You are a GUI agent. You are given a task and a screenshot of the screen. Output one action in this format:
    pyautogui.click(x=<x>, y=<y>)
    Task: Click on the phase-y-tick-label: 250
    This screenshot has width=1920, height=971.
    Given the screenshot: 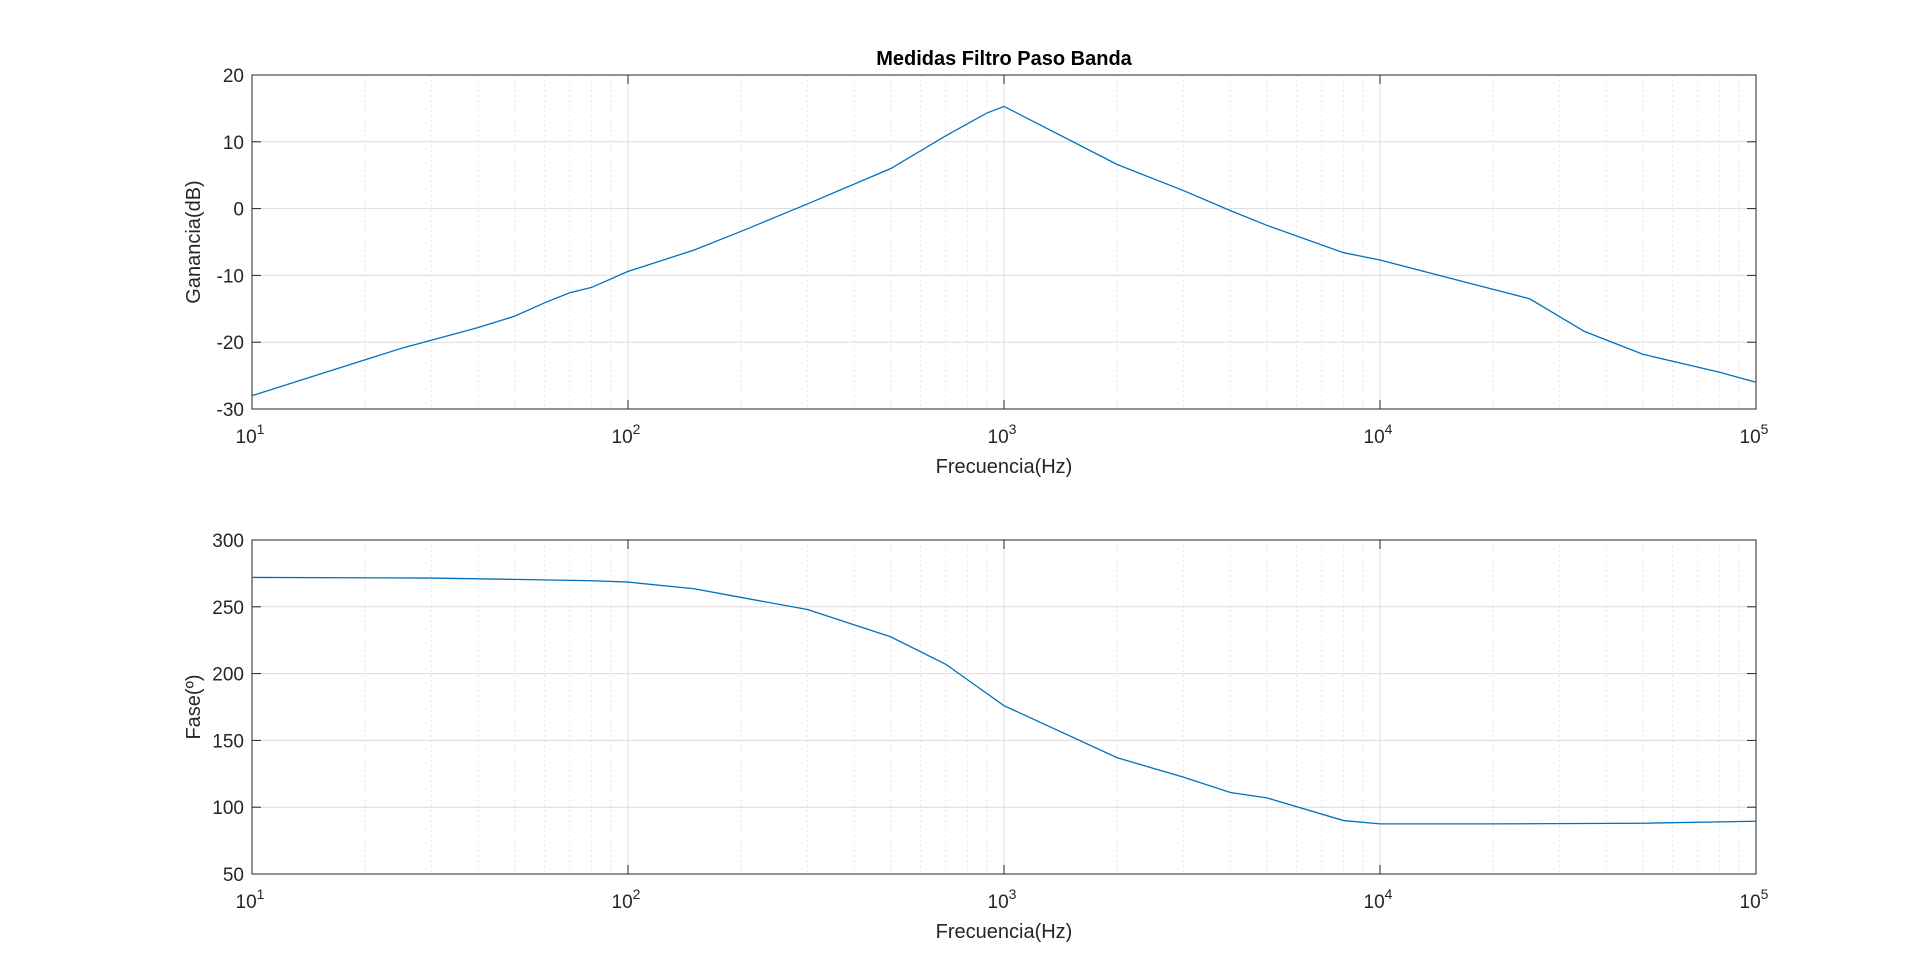 What is the action you would take?
    pyautogui.click(x=228, y=608)
    